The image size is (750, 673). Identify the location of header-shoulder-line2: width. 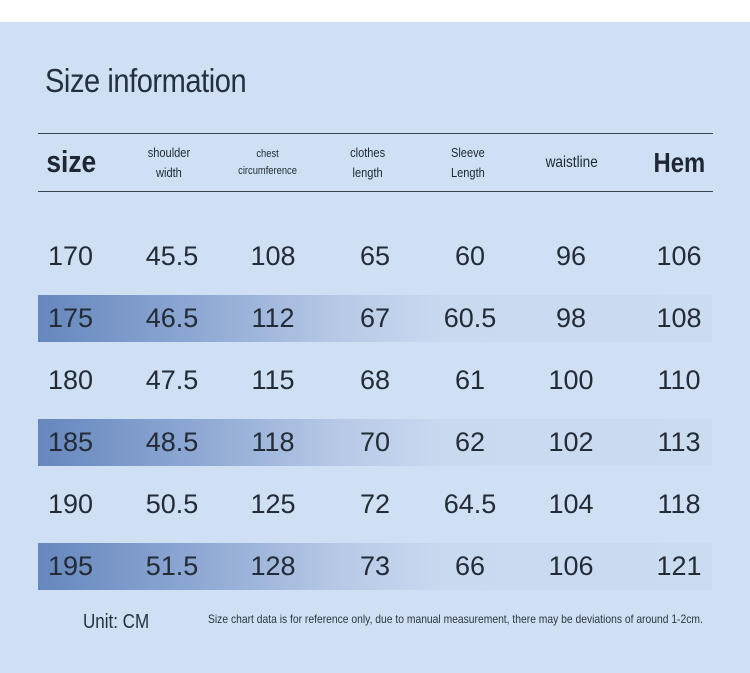
(169, 172).